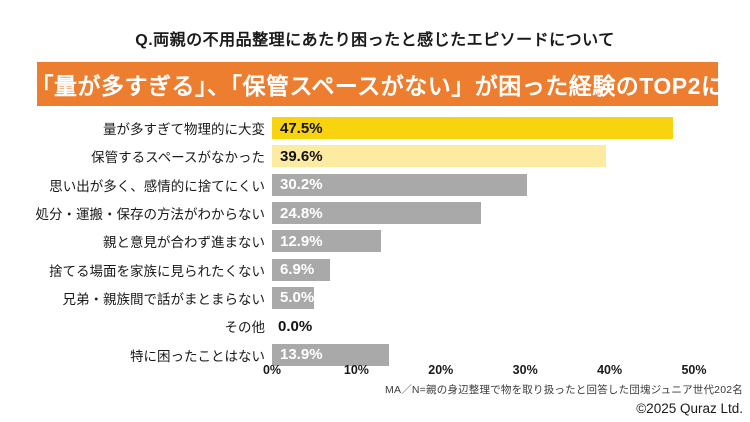 This screenshot has width=750, height=422. I want to click on bar: 24.8%, so click(377, 213).